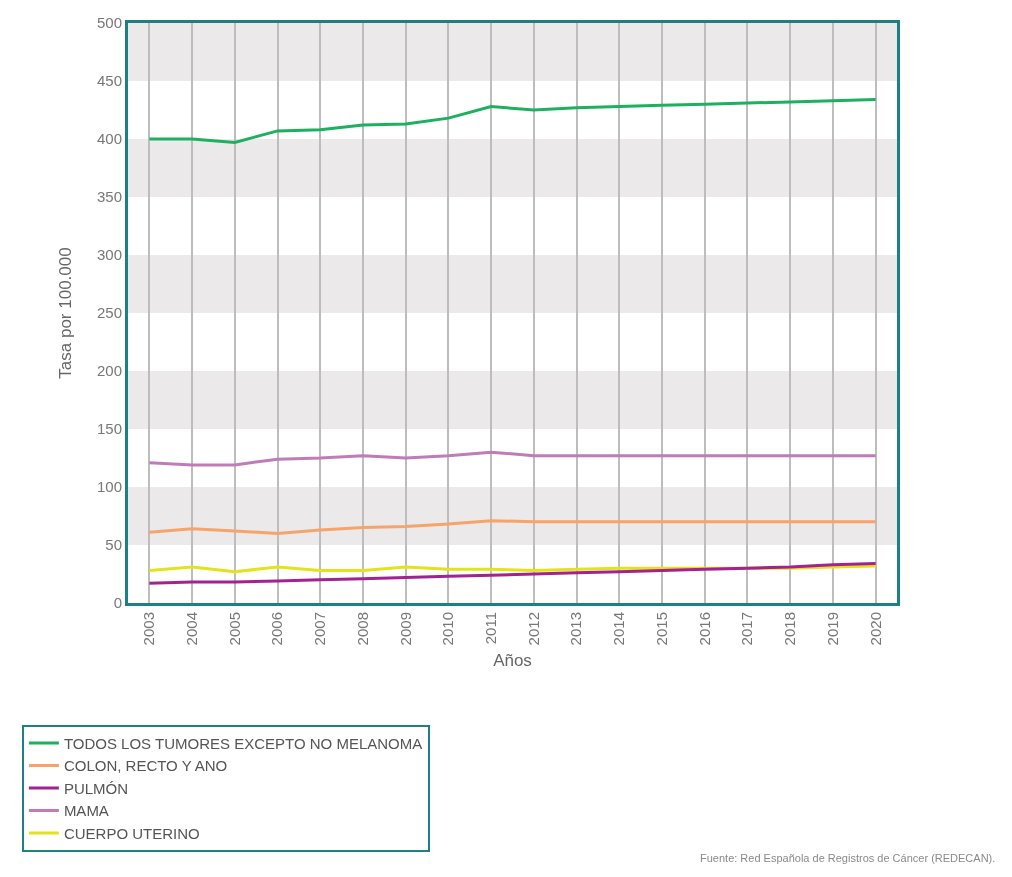 This screenshot has height=877, width=1012. I want to click on y-tick-label: 250, so click(109, 313).